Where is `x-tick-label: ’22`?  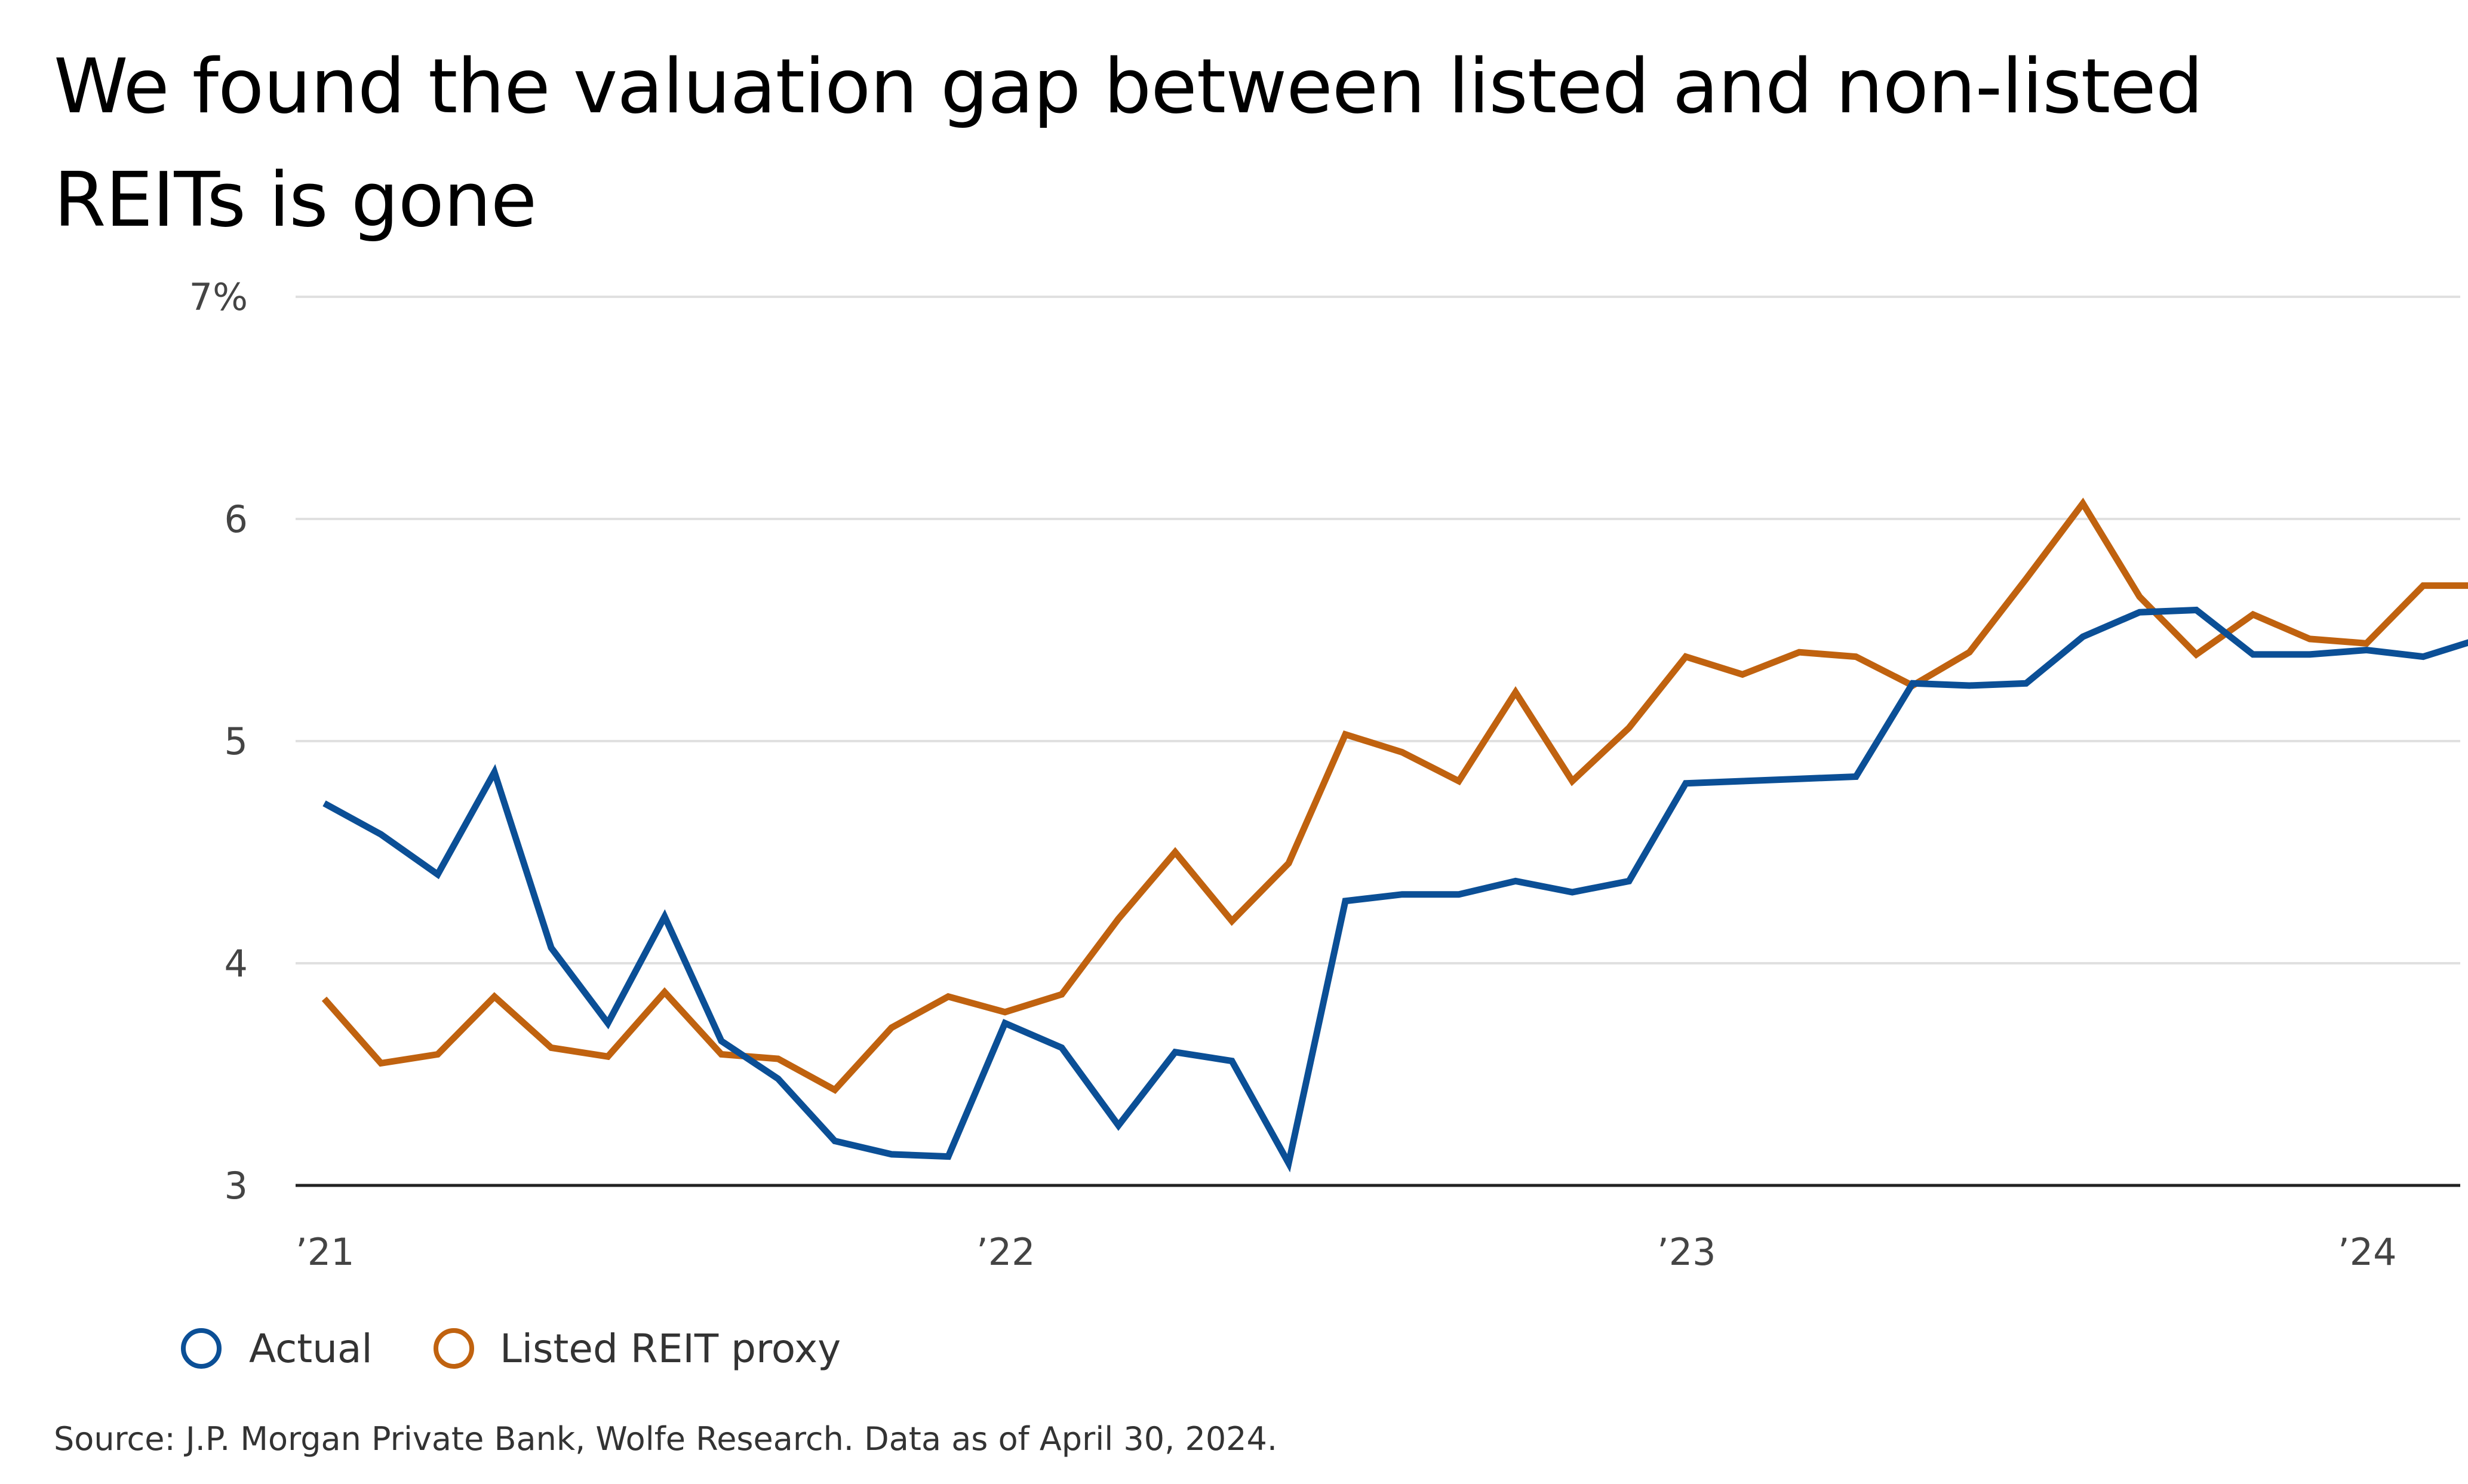
x-tick-label: ’22 is located at coordinates (1006, 1252).